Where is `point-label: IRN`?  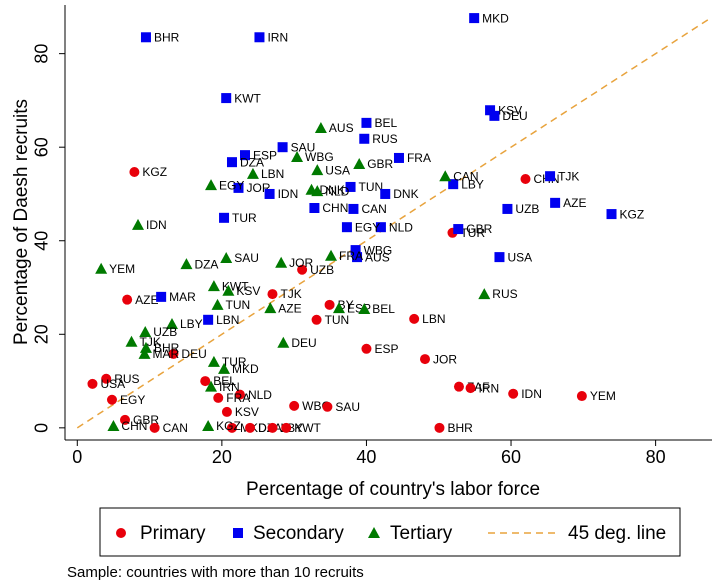
point-label: IRN is located at coordinates (489, 388).